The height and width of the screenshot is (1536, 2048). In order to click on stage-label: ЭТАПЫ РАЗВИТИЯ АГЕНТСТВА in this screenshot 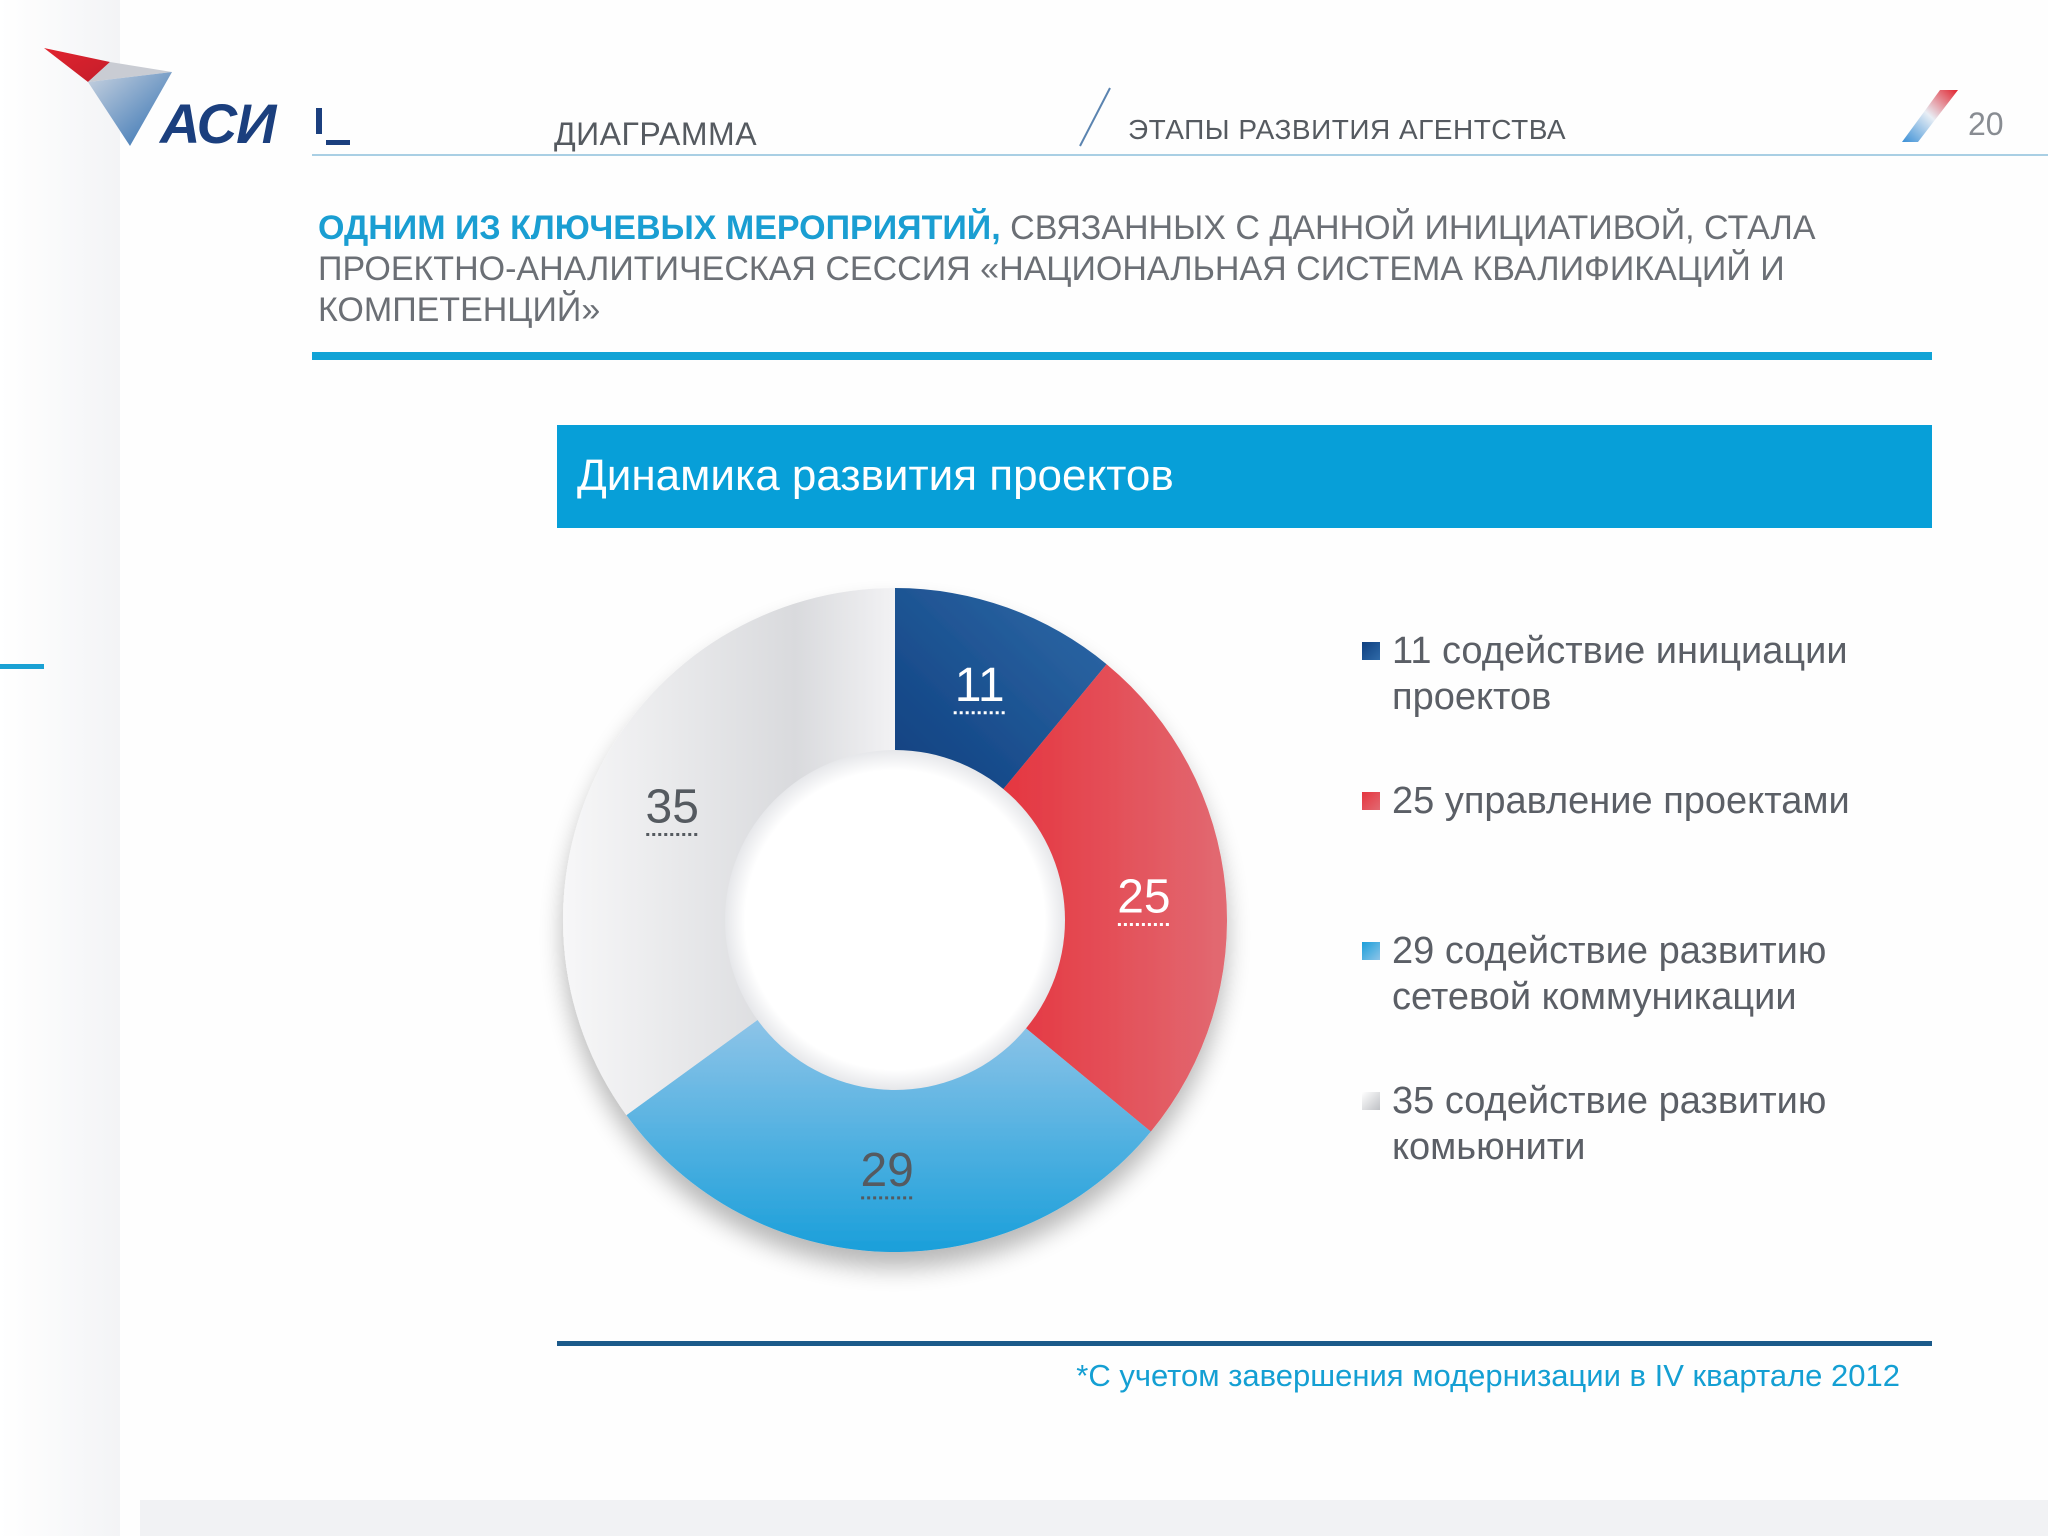, I will do `click(1347, 129)`.